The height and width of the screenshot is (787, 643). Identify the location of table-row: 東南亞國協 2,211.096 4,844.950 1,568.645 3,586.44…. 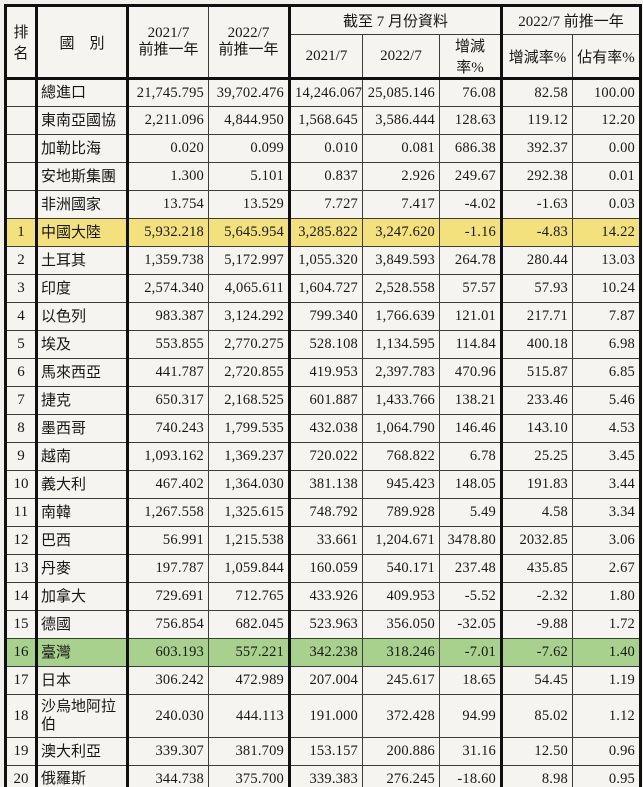
(323, 120).